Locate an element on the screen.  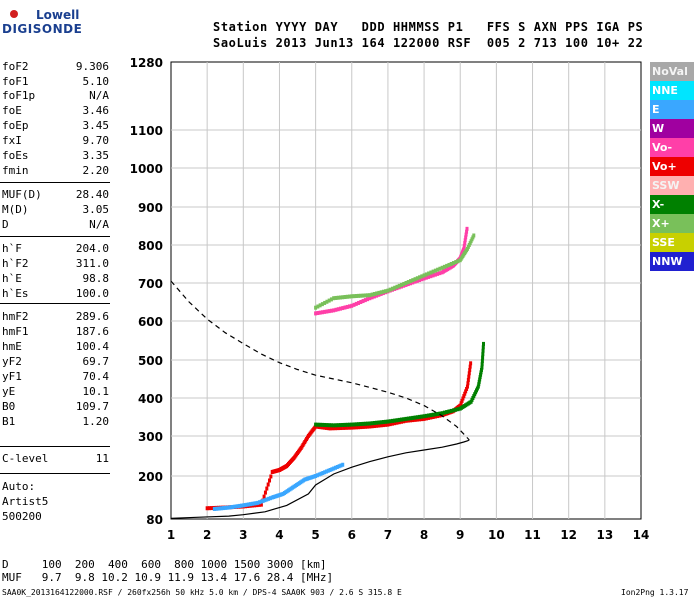
param-label: hmF1 is located at coordinates (15, 331).